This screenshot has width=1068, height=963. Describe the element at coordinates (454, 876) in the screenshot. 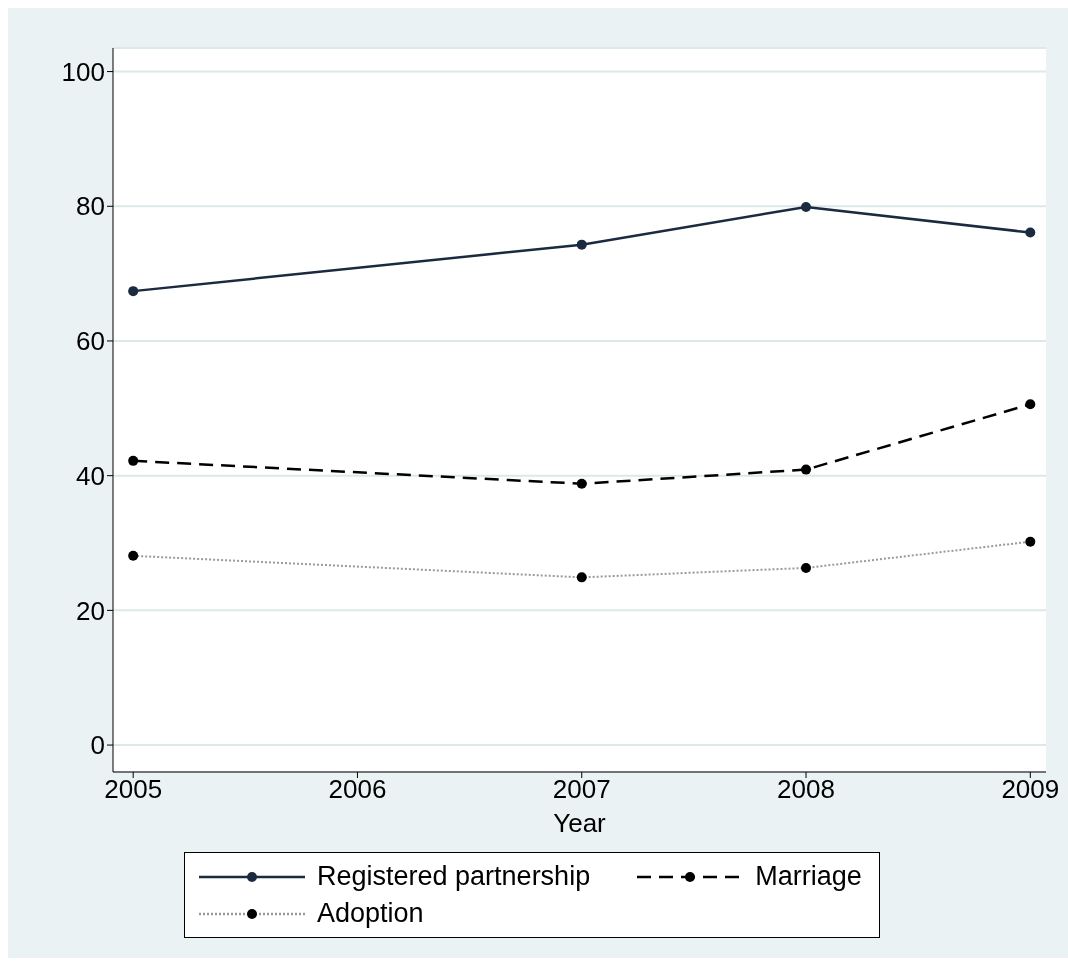

I see `legend-label: Registered partnership` at that location.